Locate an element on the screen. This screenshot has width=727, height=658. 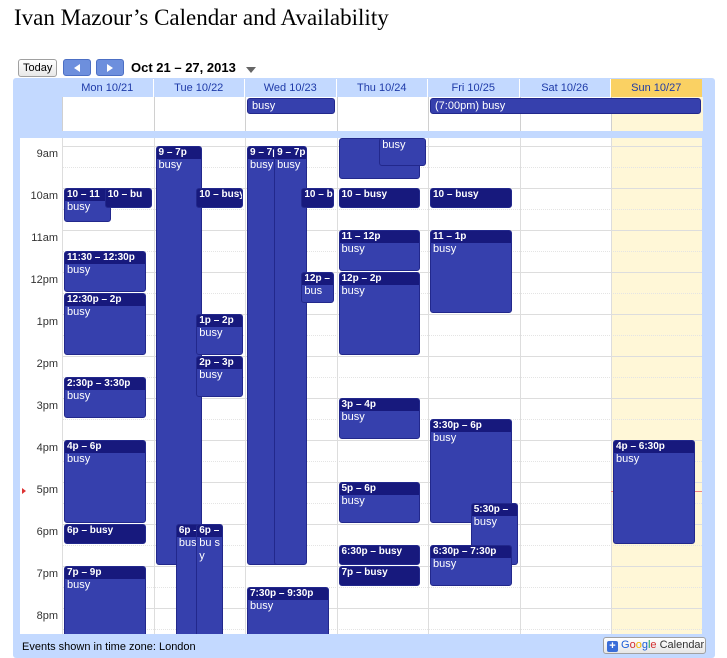
hour-label: 11am is located at coordinates (44, 238).